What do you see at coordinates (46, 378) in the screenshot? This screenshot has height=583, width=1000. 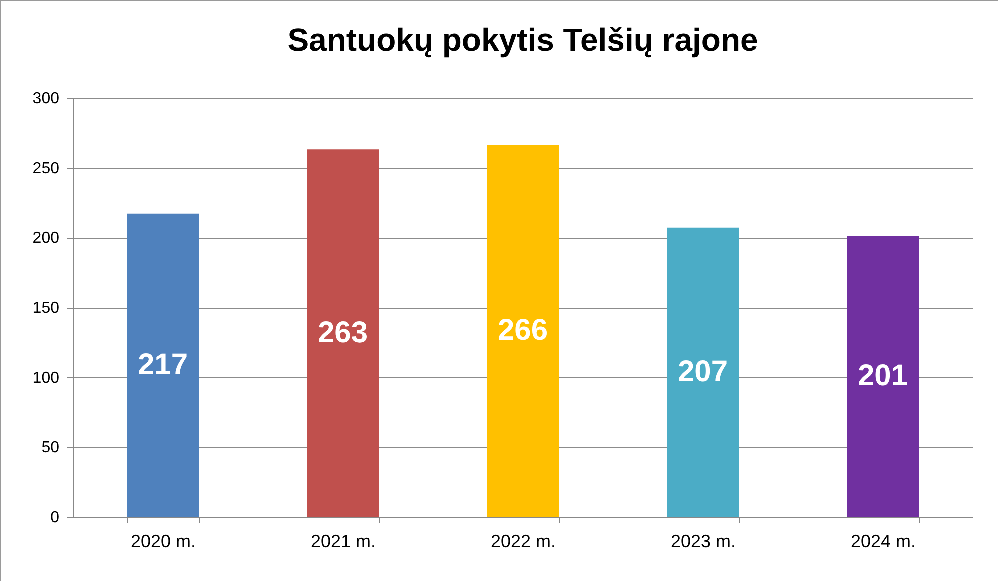 I see `y-tick-label: 100` at bounding box center [46, 378].